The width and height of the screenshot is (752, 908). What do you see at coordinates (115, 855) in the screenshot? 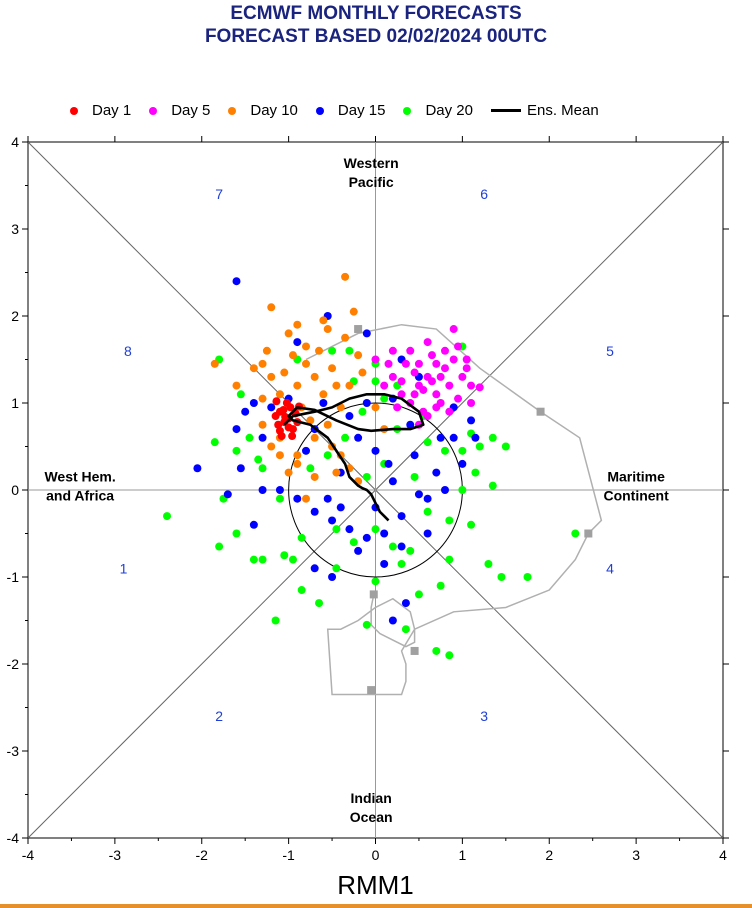
I see `x-tick-label: -3` at bounding box center [115, 855].